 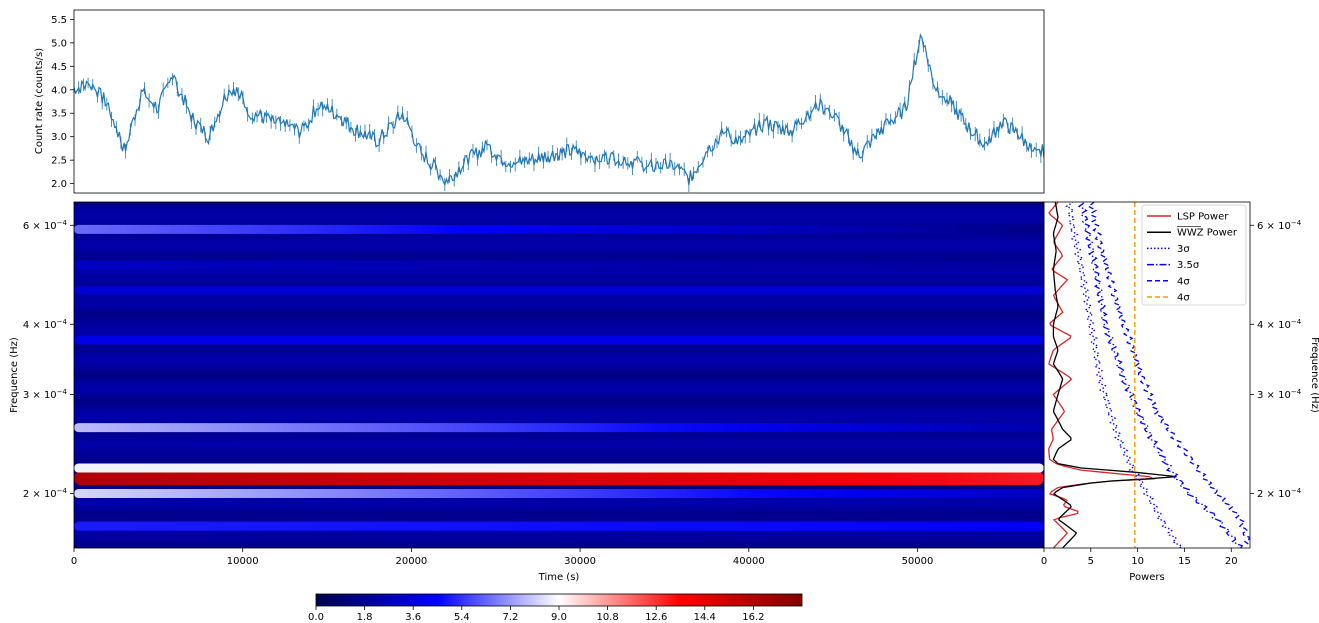 What do you see at coordinates (1184, 561) in the screenshot?
I see `power-spectrum-x-tick-label: 15` at bounding box center [1184, 561].